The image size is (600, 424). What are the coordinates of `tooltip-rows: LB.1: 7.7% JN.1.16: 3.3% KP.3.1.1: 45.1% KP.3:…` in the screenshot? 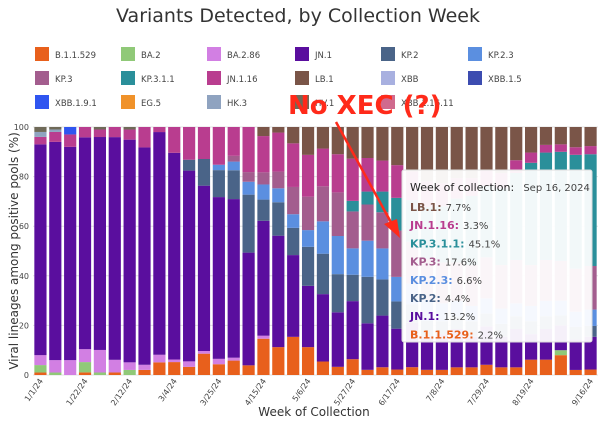 It's located at (456, 271).